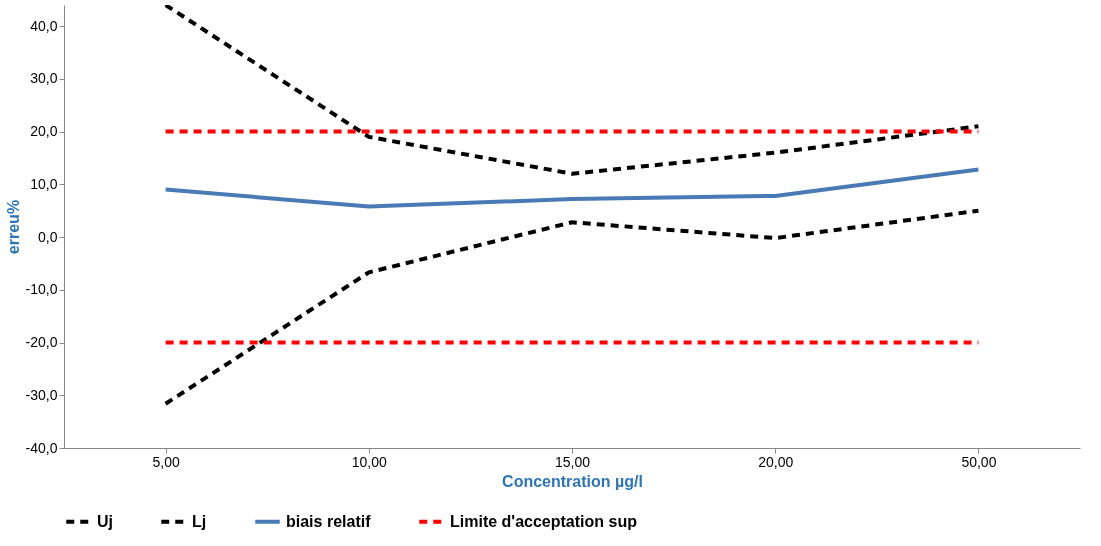 This screenshot has width=1101, height=546. What do you see at coordinates (572, 481) in the screenshot?
I see `x-axis-title: Concentration µg/l` at bounding box center [572, 481].